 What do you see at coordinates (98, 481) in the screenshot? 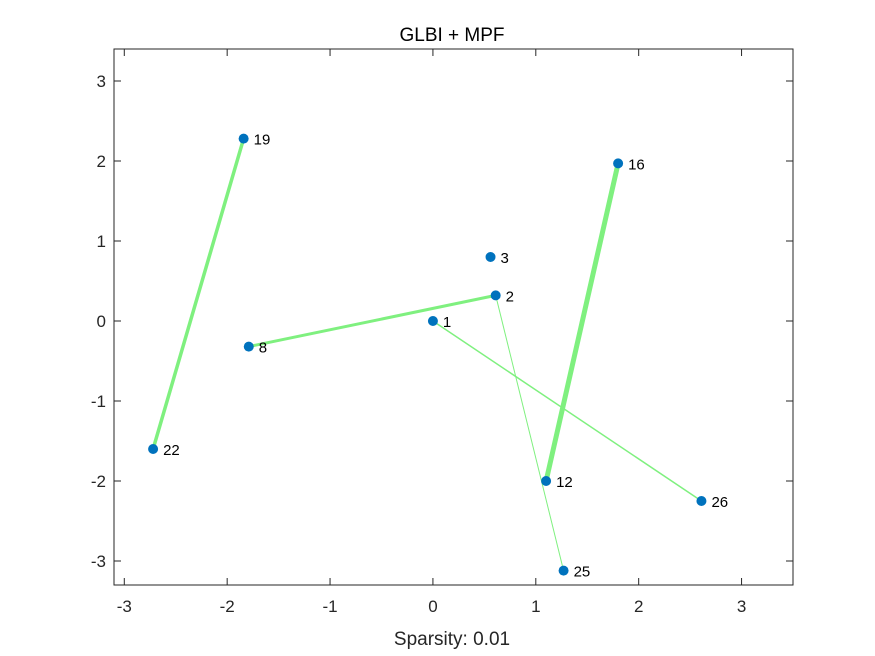
I see `y-tick-label: -2` at bounding box center [98, 481].